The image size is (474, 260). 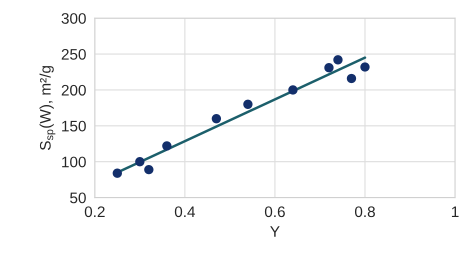 I want to click on x-tick-label: 0.4, so click(x=185, y=212).